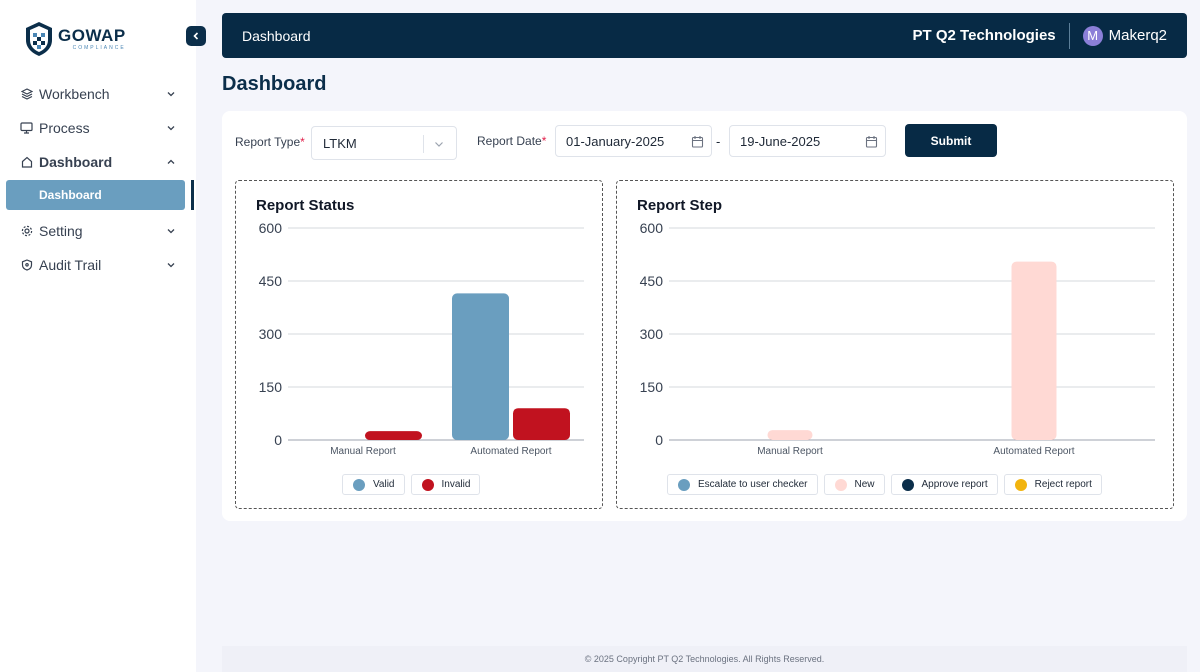  Describe the element at coordinates (39, 39) in the screenshot. I see `logo-shield-icon` at that location.